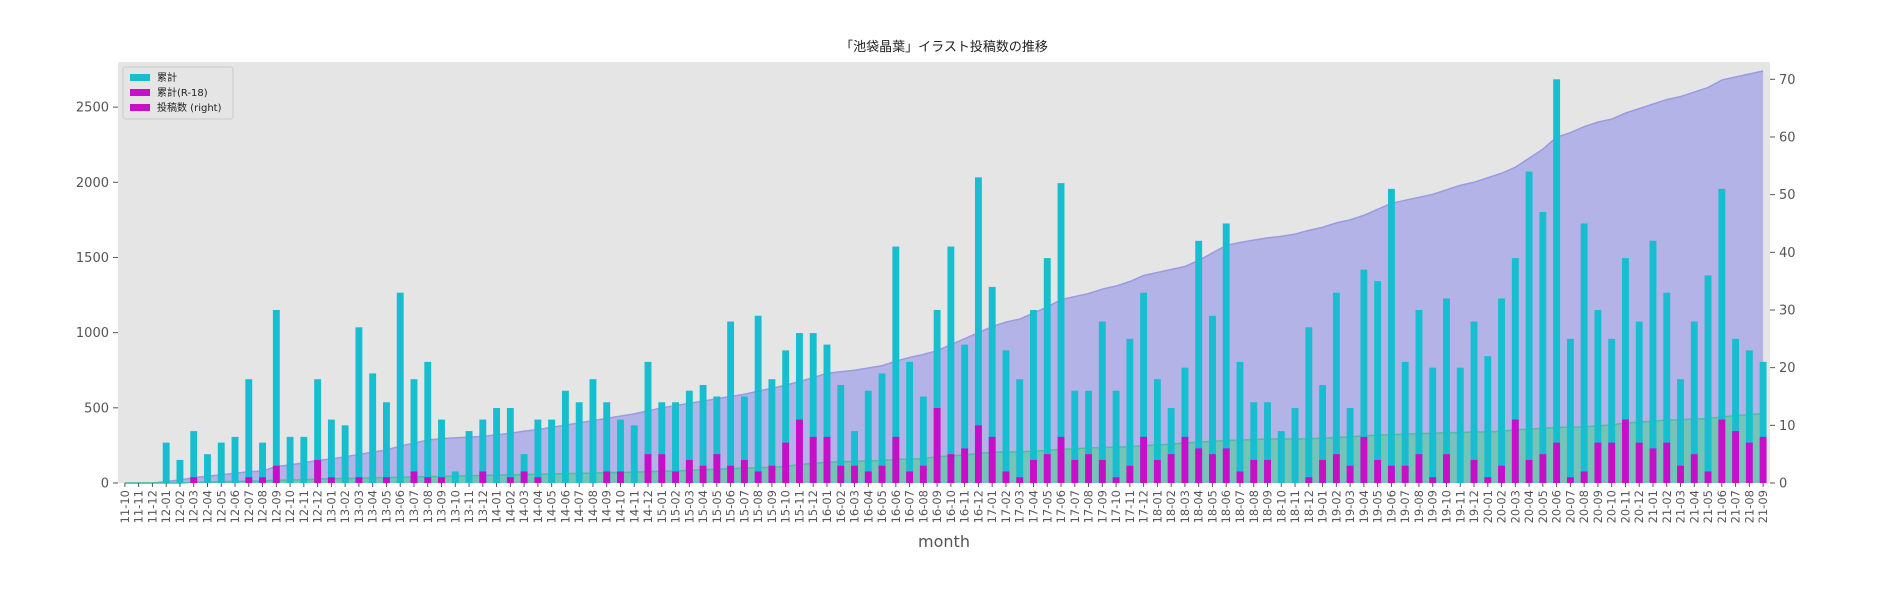  What do you see at coordinates (1694, 506) in the screenshot?
I see `xtick-label: 21-04` at bounding box center [1694, 506].